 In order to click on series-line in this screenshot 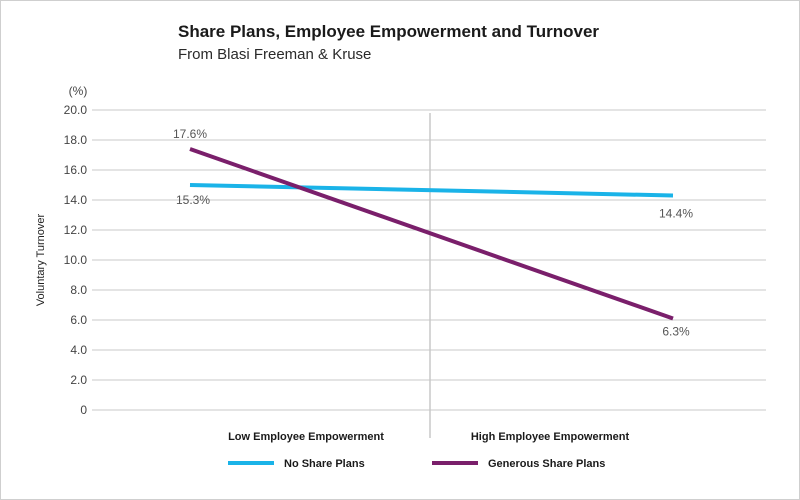, I will do `click(431, 190)`.